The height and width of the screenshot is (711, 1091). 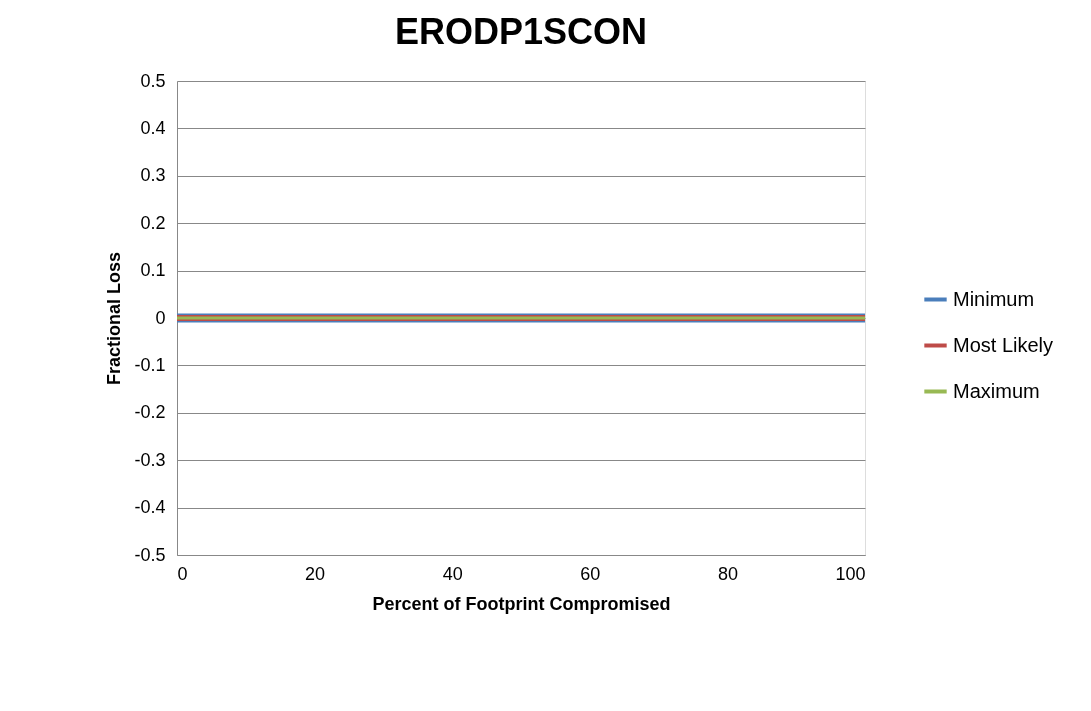 What do you see at coordinates (727, 573) in the screenshot?
I see `x-tick-label: 80` at bounding box center [727, 573].